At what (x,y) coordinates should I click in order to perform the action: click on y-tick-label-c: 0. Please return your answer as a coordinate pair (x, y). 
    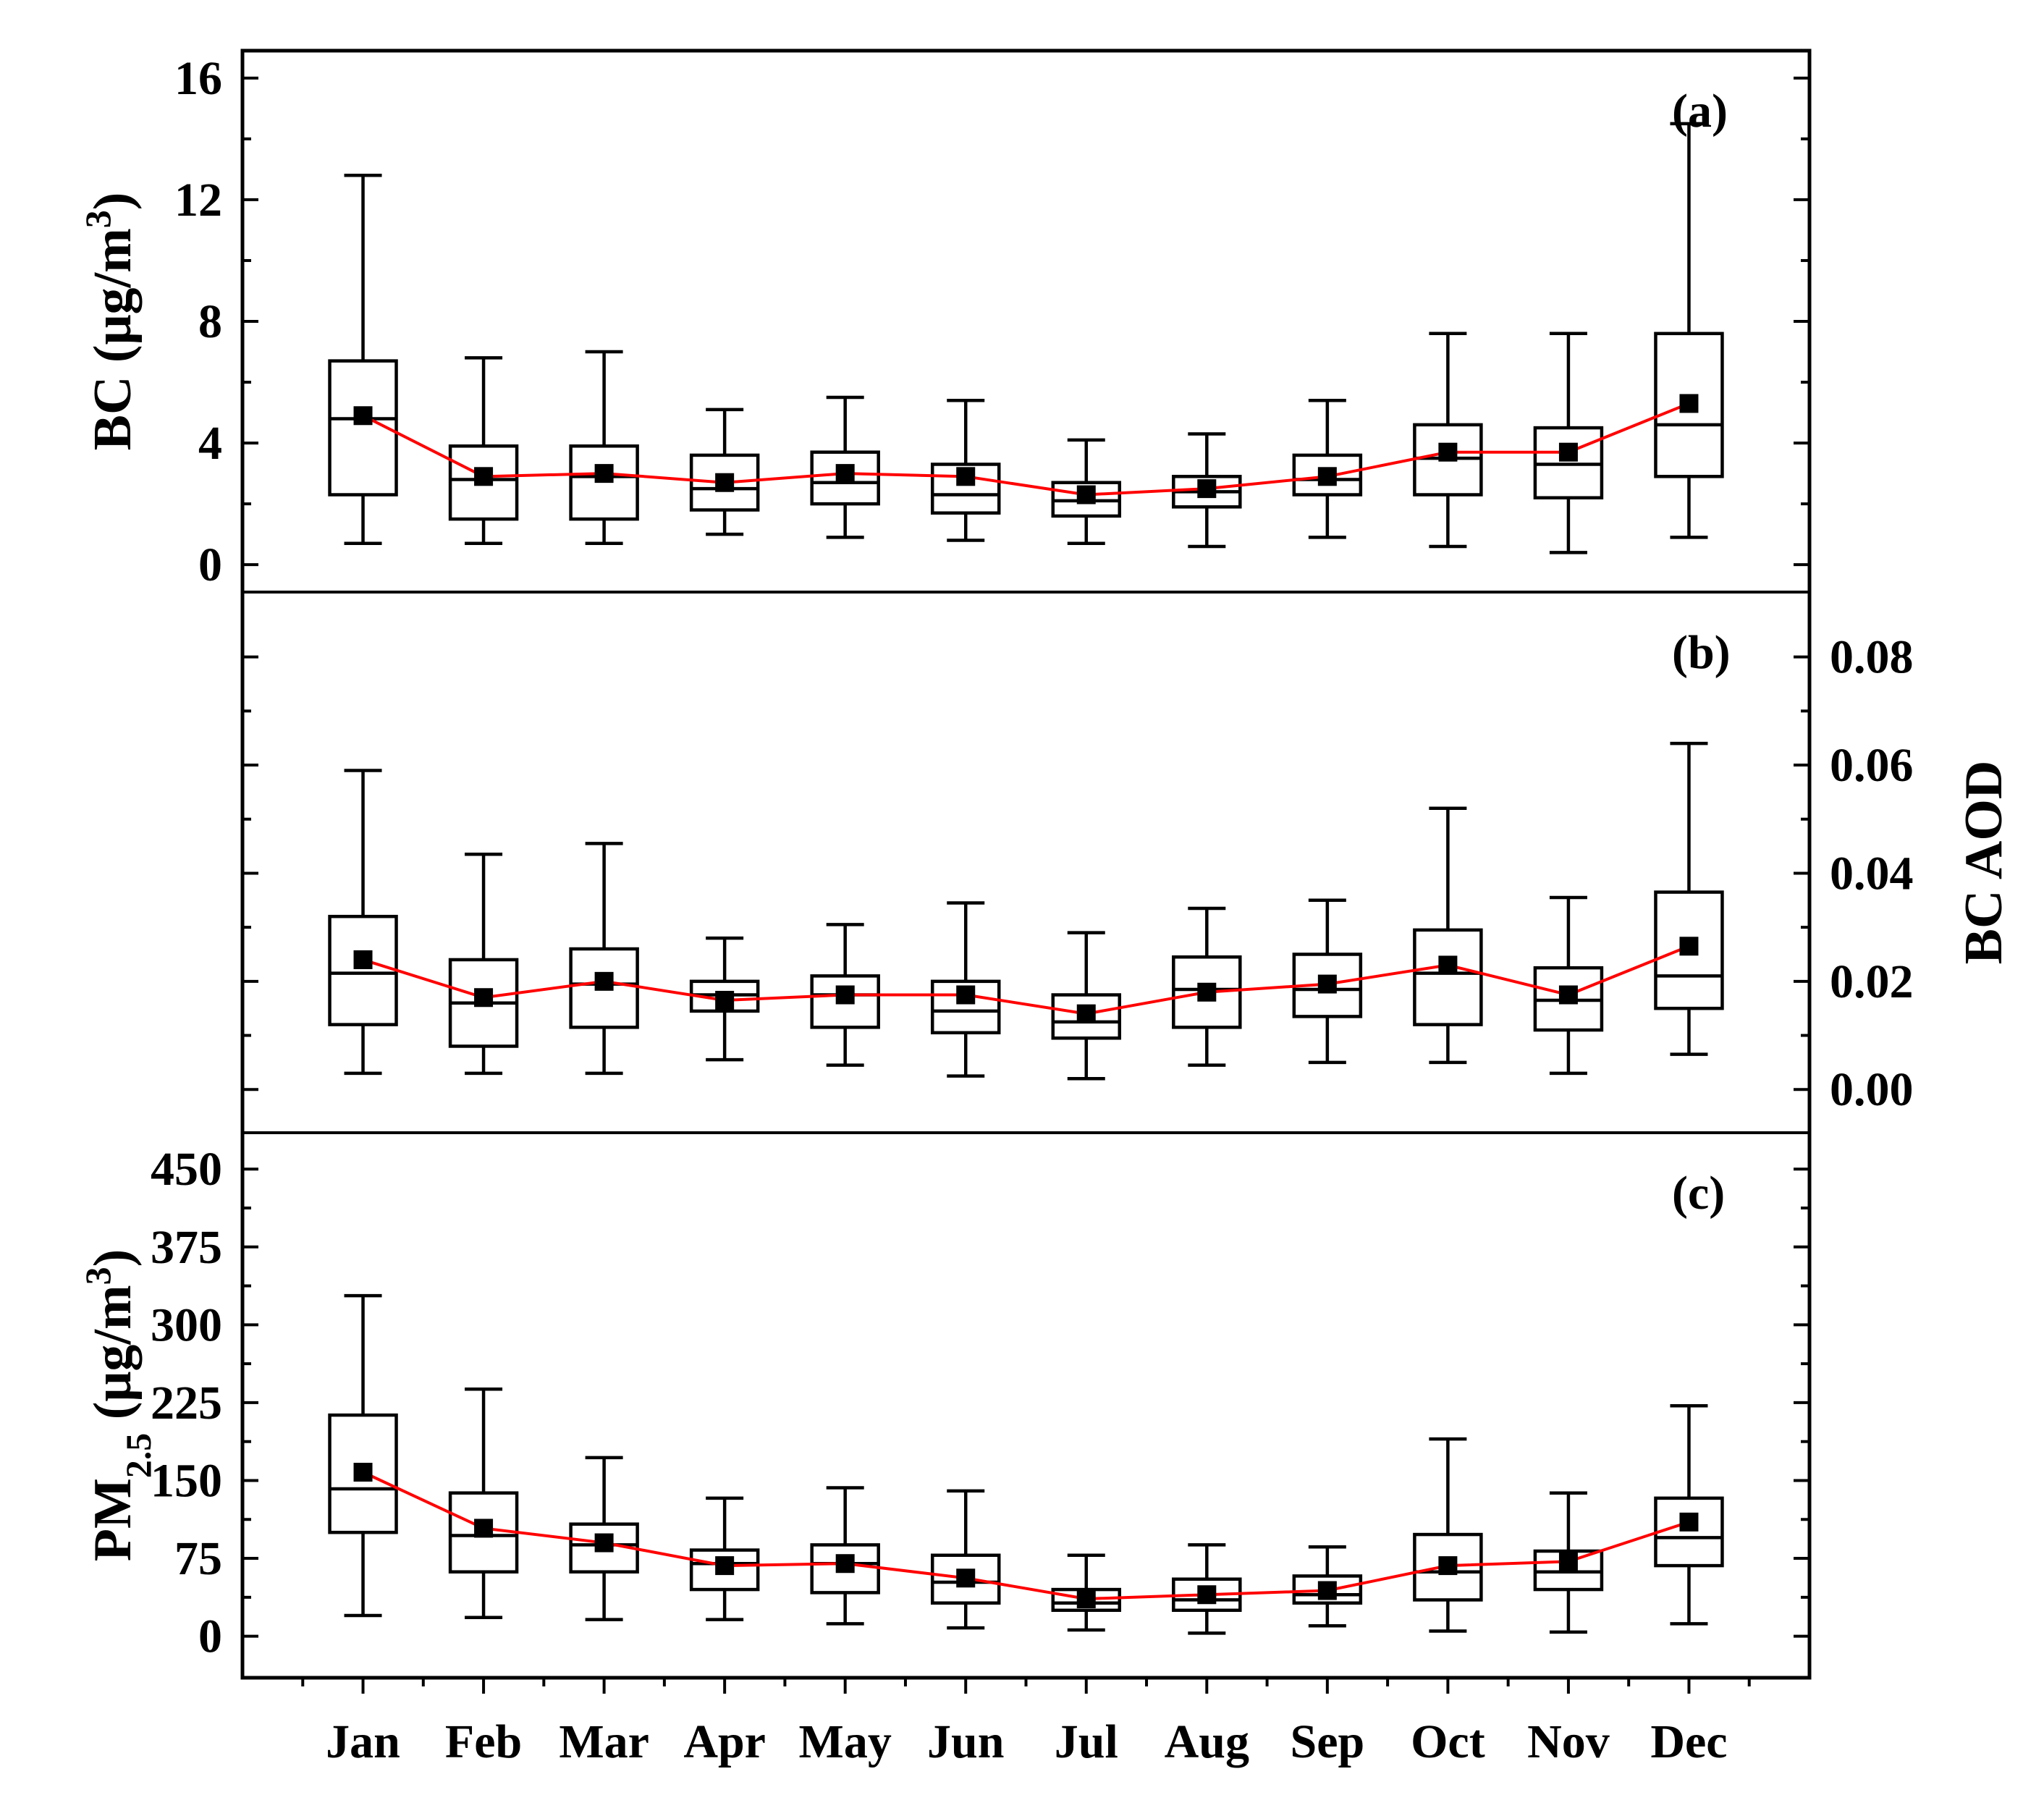
    Looking at the image, I should click on (210, 1636).